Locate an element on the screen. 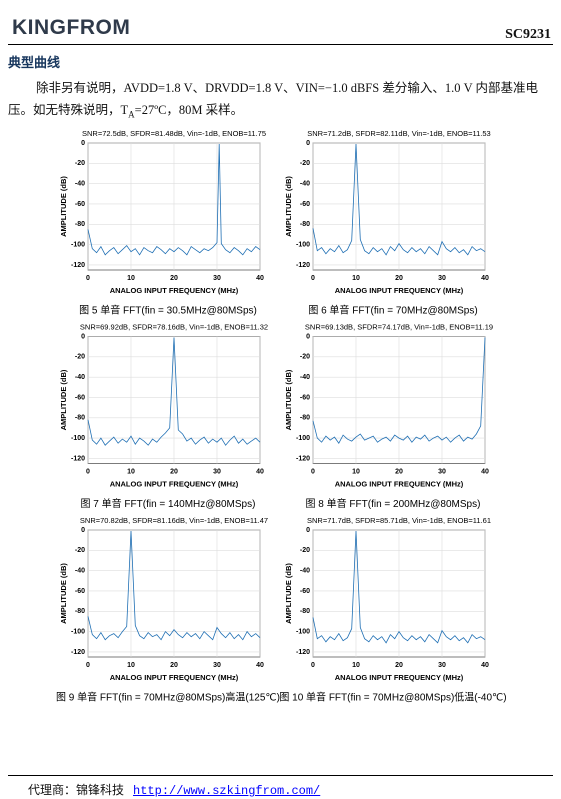 This screenshot has width=561, height=799. text: =27ºC，80M 采样。 is located at coordinates (189, 110).